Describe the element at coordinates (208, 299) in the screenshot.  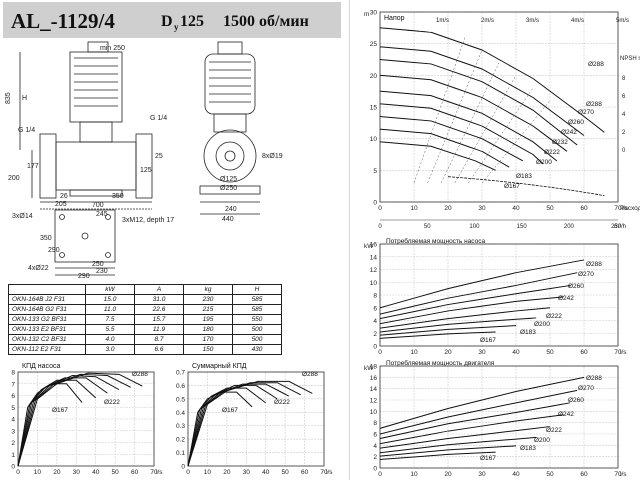
I see `spec-cell: 230` at that location.